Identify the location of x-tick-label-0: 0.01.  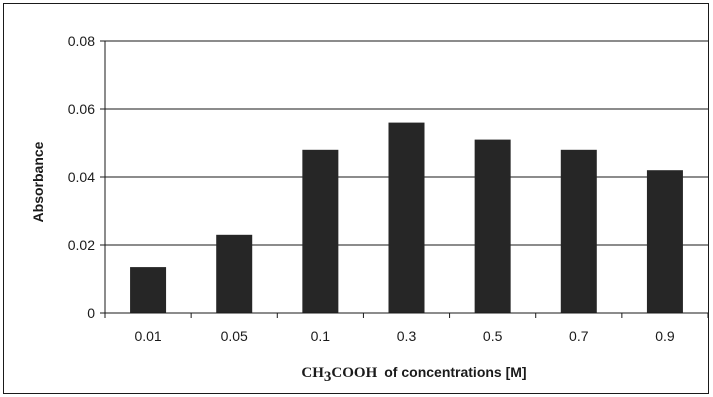
(147, 336).